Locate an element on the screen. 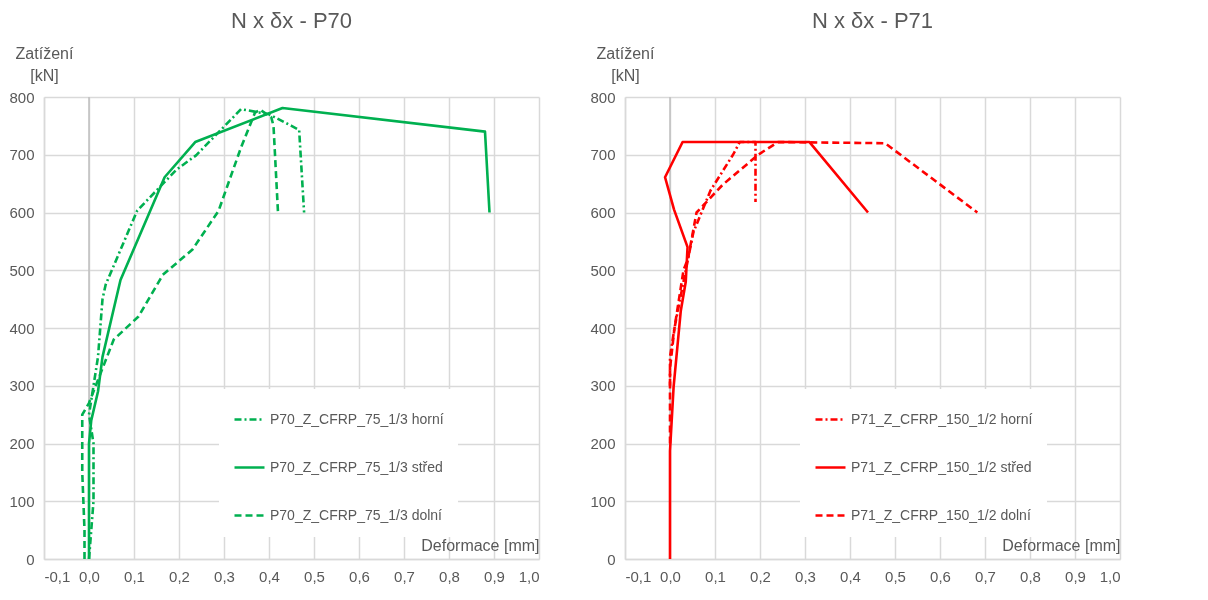  legend-label: P71_Z_CFRP_150_1/2 dolní is located at coordinates (941, 514).